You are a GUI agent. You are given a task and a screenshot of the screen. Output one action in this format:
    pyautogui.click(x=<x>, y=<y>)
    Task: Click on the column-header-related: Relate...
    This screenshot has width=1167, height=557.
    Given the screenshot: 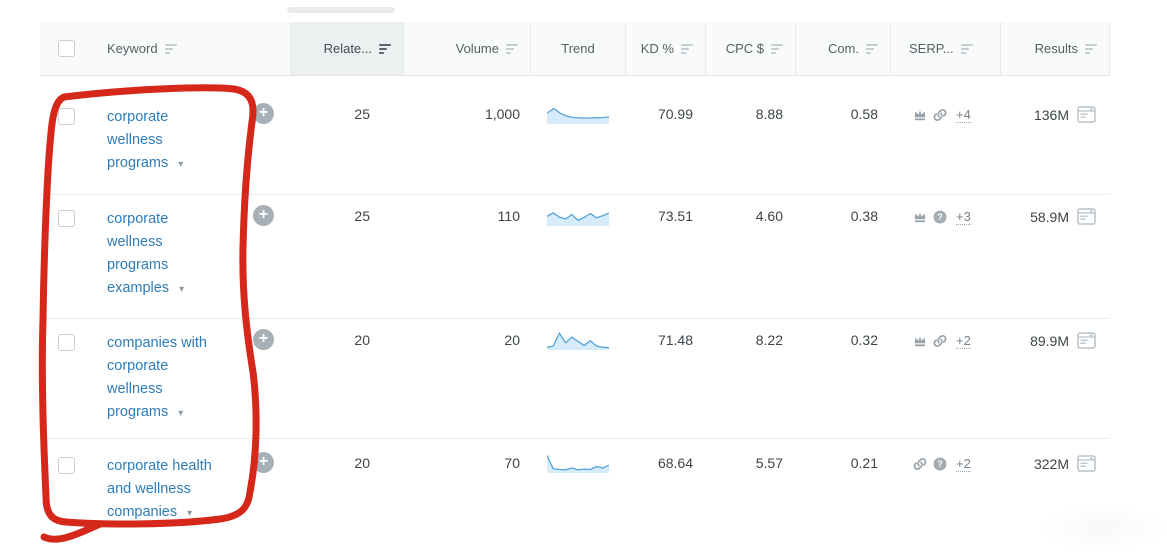 What is the action you would take?
    pyautogui.click(x=346, y=48)
    